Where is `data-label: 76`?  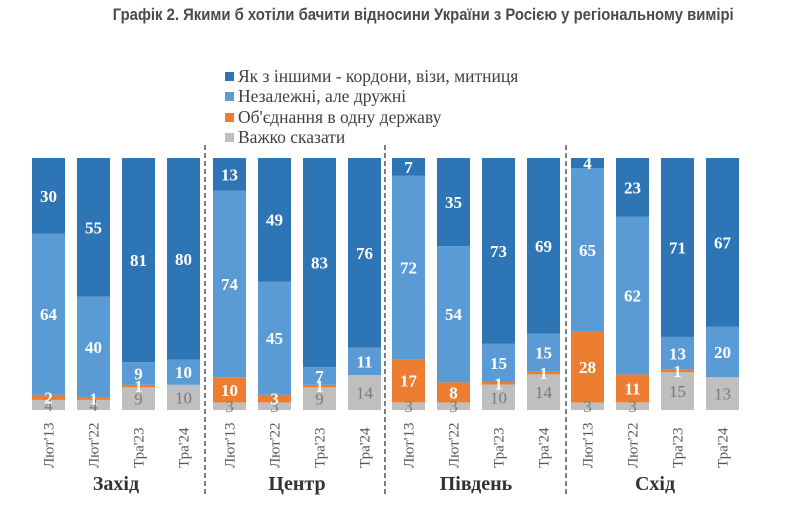
data-label: 76 is located at coordinates (364, 253).